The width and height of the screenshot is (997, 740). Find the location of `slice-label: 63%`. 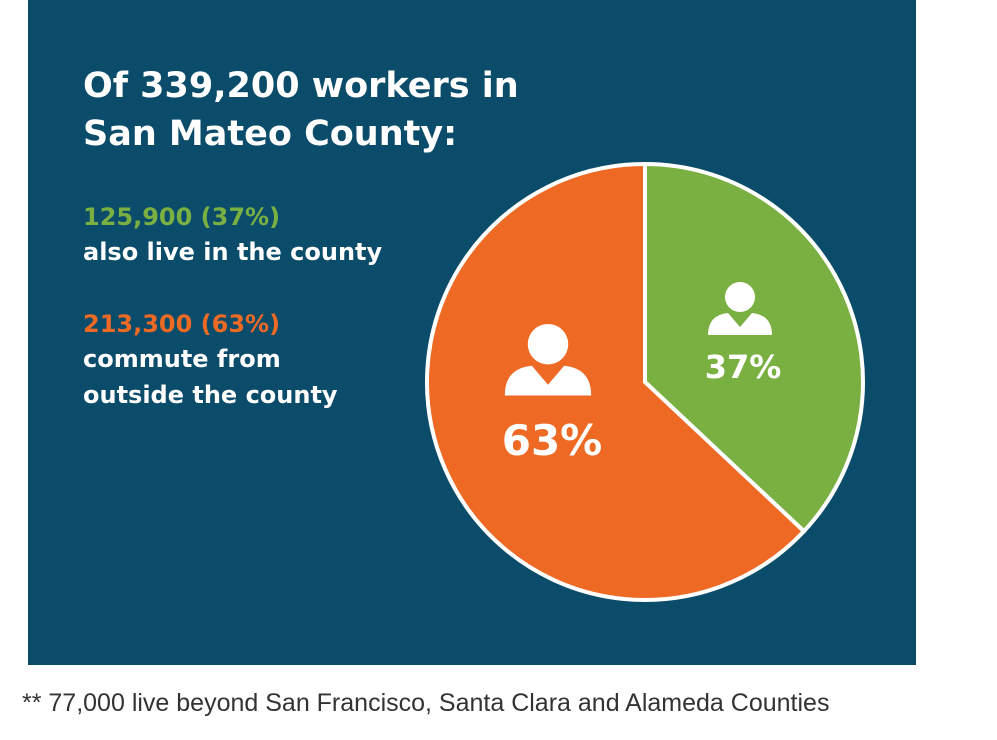

slice-label: 63% is located at coordinates (552, 440).